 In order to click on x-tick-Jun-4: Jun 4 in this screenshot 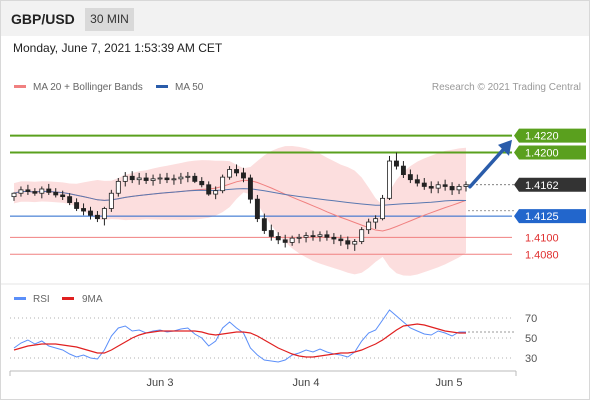, I will do `click(306, 383)`.